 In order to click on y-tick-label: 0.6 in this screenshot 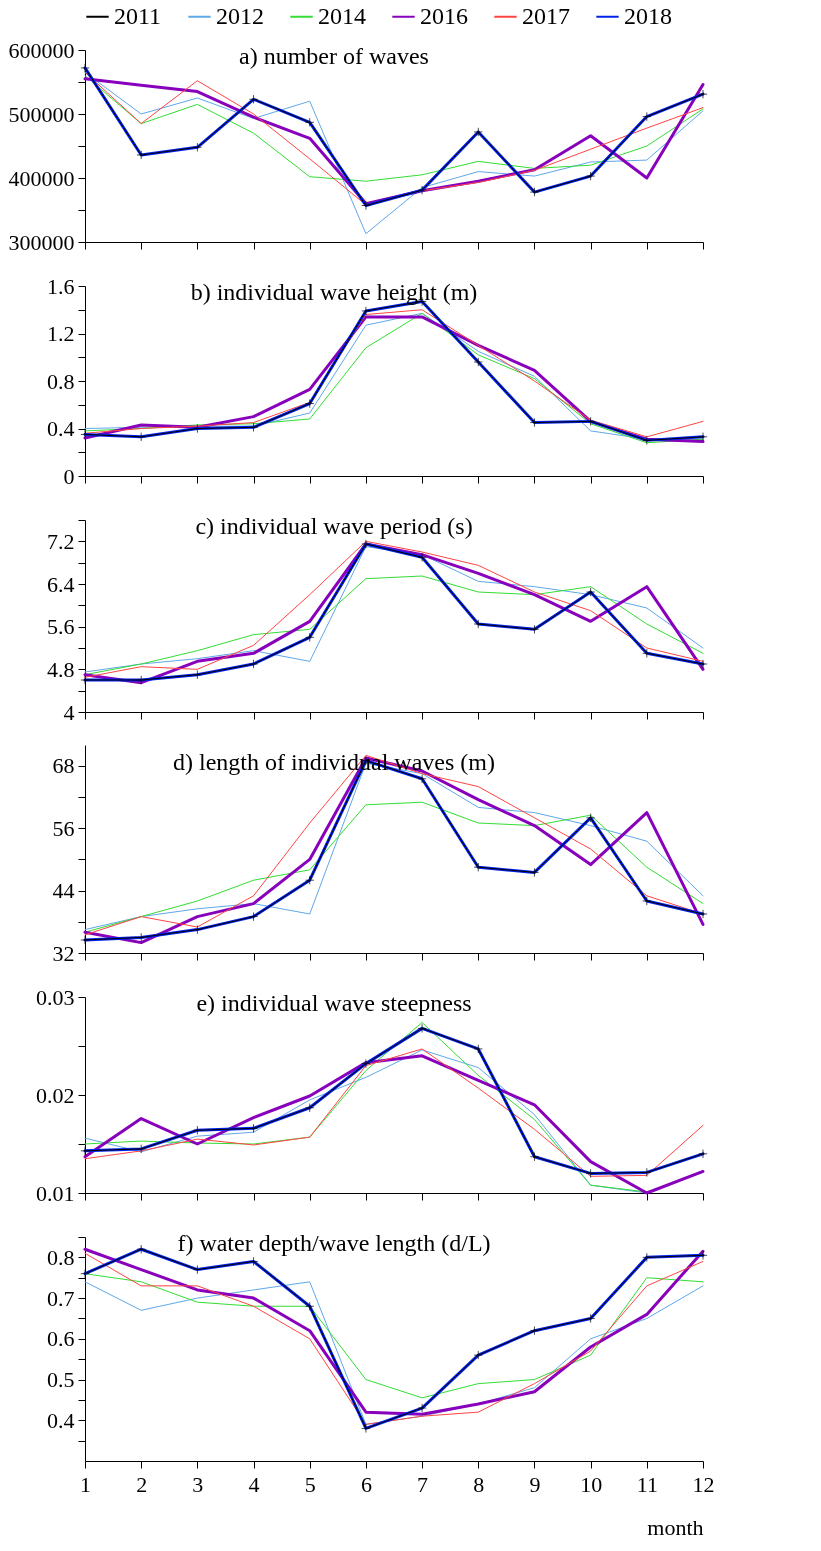, I will do `click(61, 1339)`.